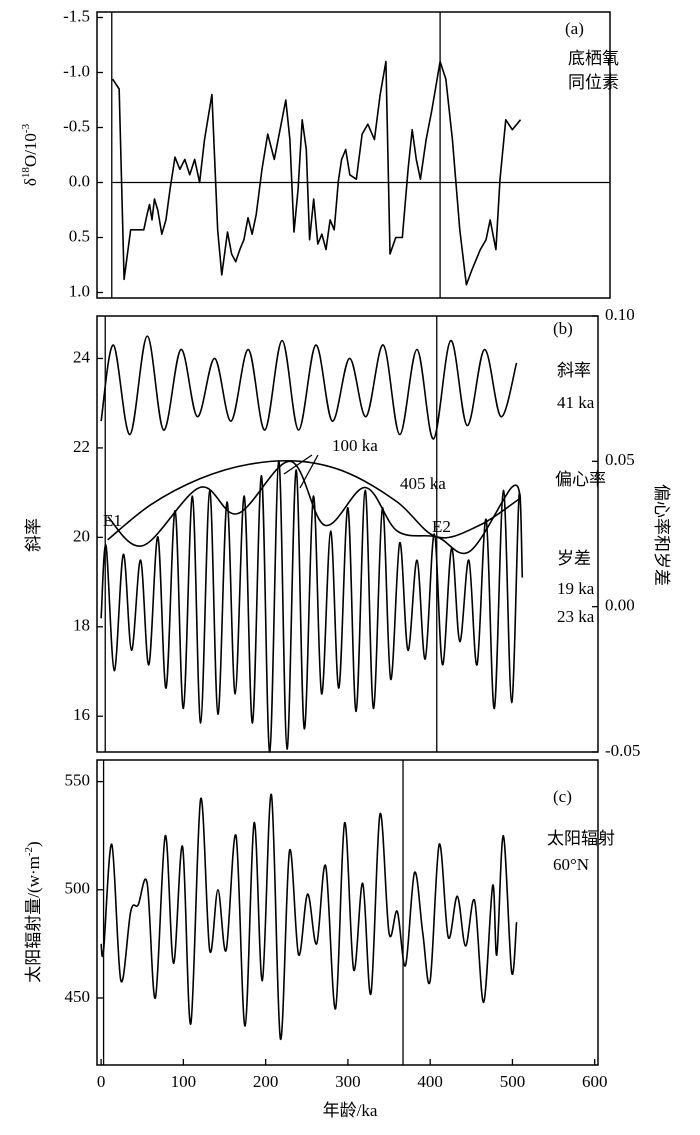 Image resolution: width=700 pixels, height=1135 pixels. I want to click on x-tick-label: 0, so click(101, 1081).